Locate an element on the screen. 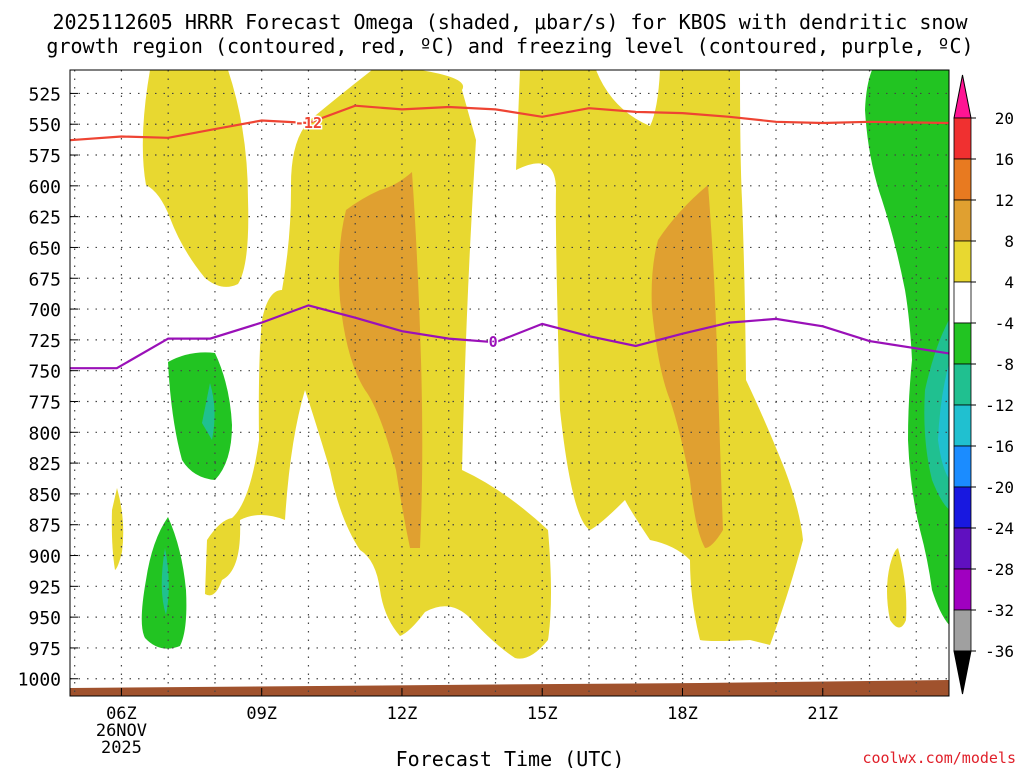  omega-sinking-core-3b is located at coordinates (943, 421).